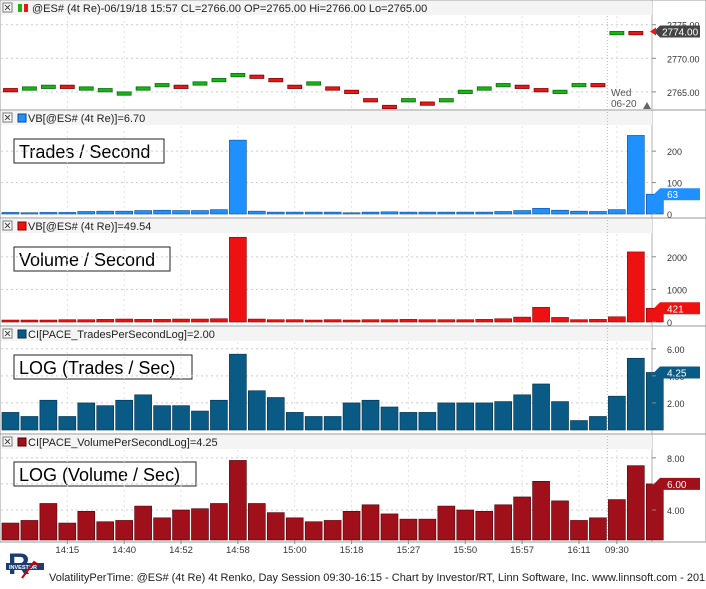 Image resolution: width=706 pixels, height=589 pixels. Describe the element at coordinates (22, 118) in the screenshot. I see `series-swatch-icon` at that location.